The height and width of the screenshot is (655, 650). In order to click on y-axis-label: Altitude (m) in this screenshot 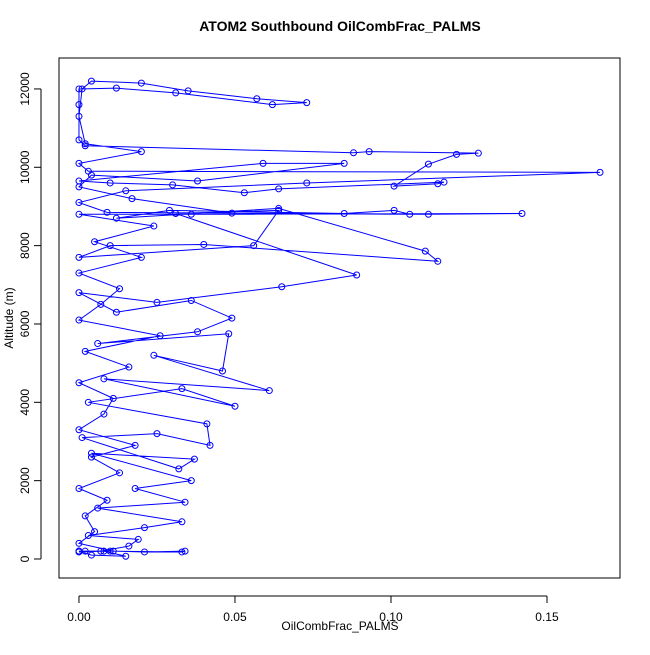, I will do `click(9, 317)`.